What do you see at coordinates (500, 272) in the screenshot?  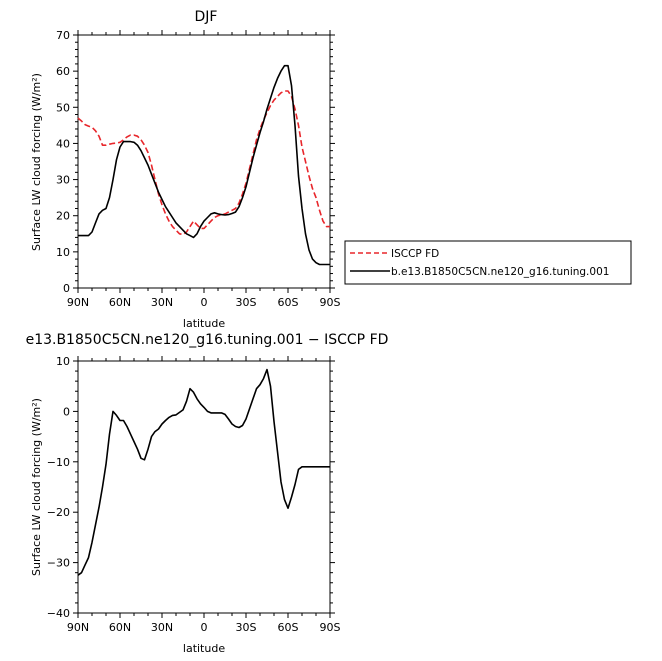 I see `legend-label-model: b.e13.B1850C5CN.ne120_g16.tuning.001` at bounding box center [500, 272].